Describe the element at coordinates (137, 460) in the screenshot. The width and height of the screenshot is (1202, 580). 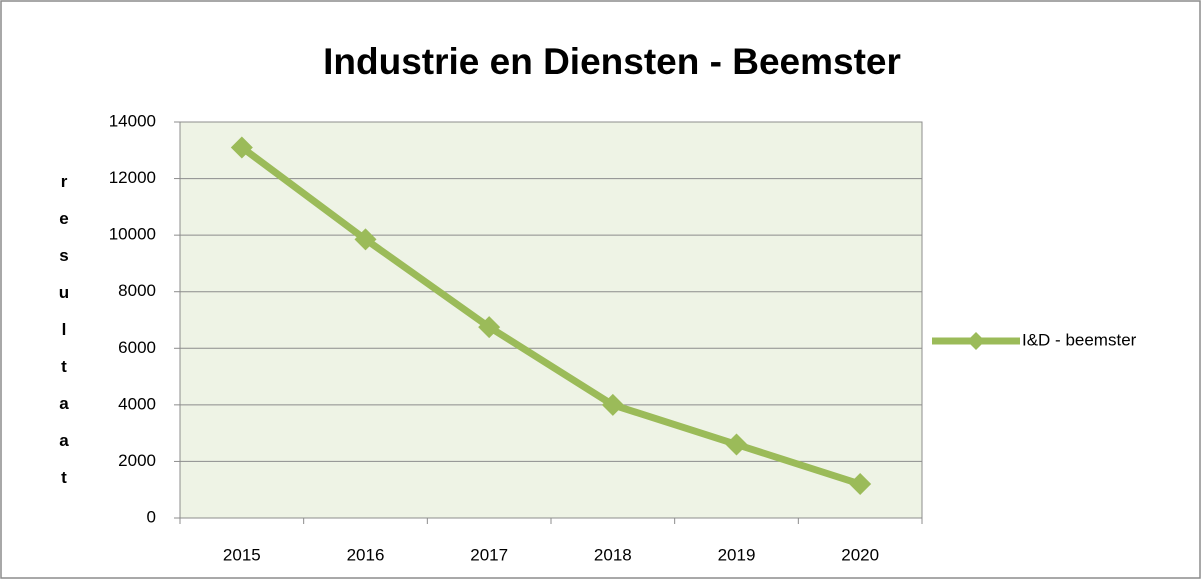
I see `y-tick-label: 2000` at that location.